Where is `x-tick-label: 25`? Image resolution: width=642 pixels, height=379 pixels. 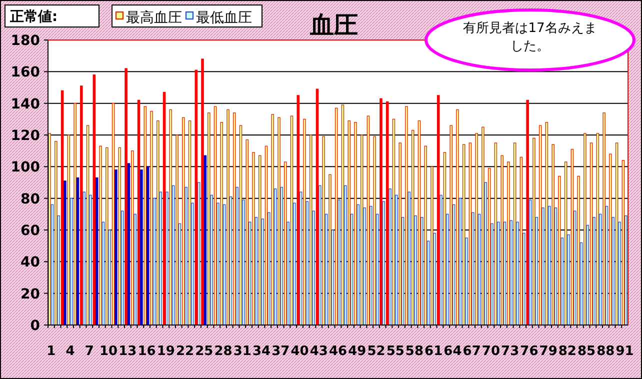 x-tick-label: 25 is located at coordinates (204, 351).